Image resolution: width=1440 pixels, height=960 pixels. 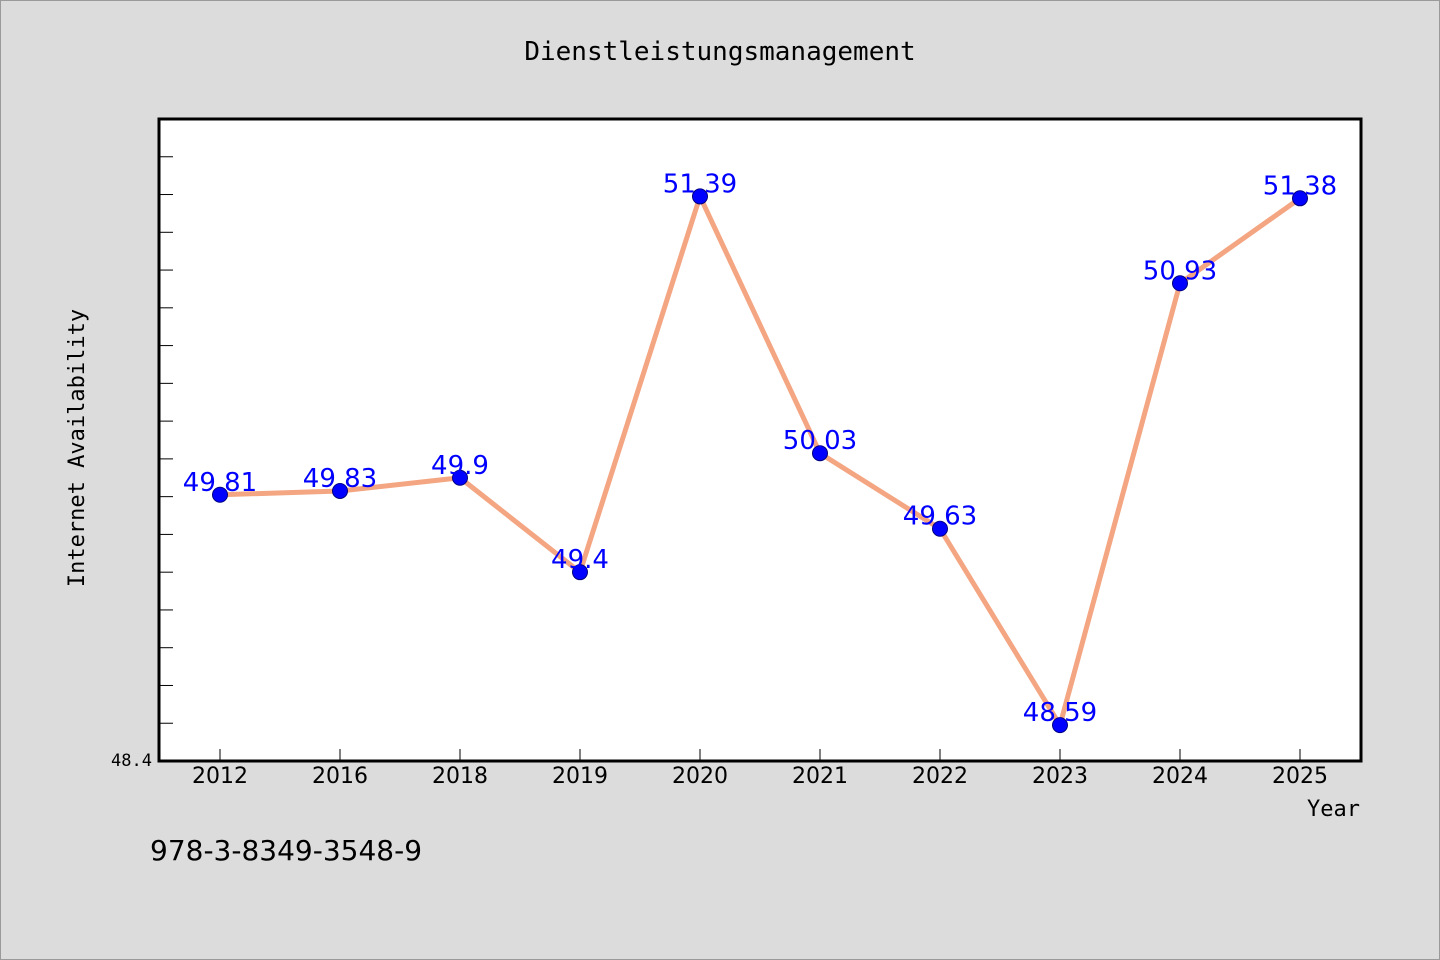 What do you see at coordinates (1060, 725) in the screenshot?
I see `data-point-2023` at bounding box center [1060, 725].